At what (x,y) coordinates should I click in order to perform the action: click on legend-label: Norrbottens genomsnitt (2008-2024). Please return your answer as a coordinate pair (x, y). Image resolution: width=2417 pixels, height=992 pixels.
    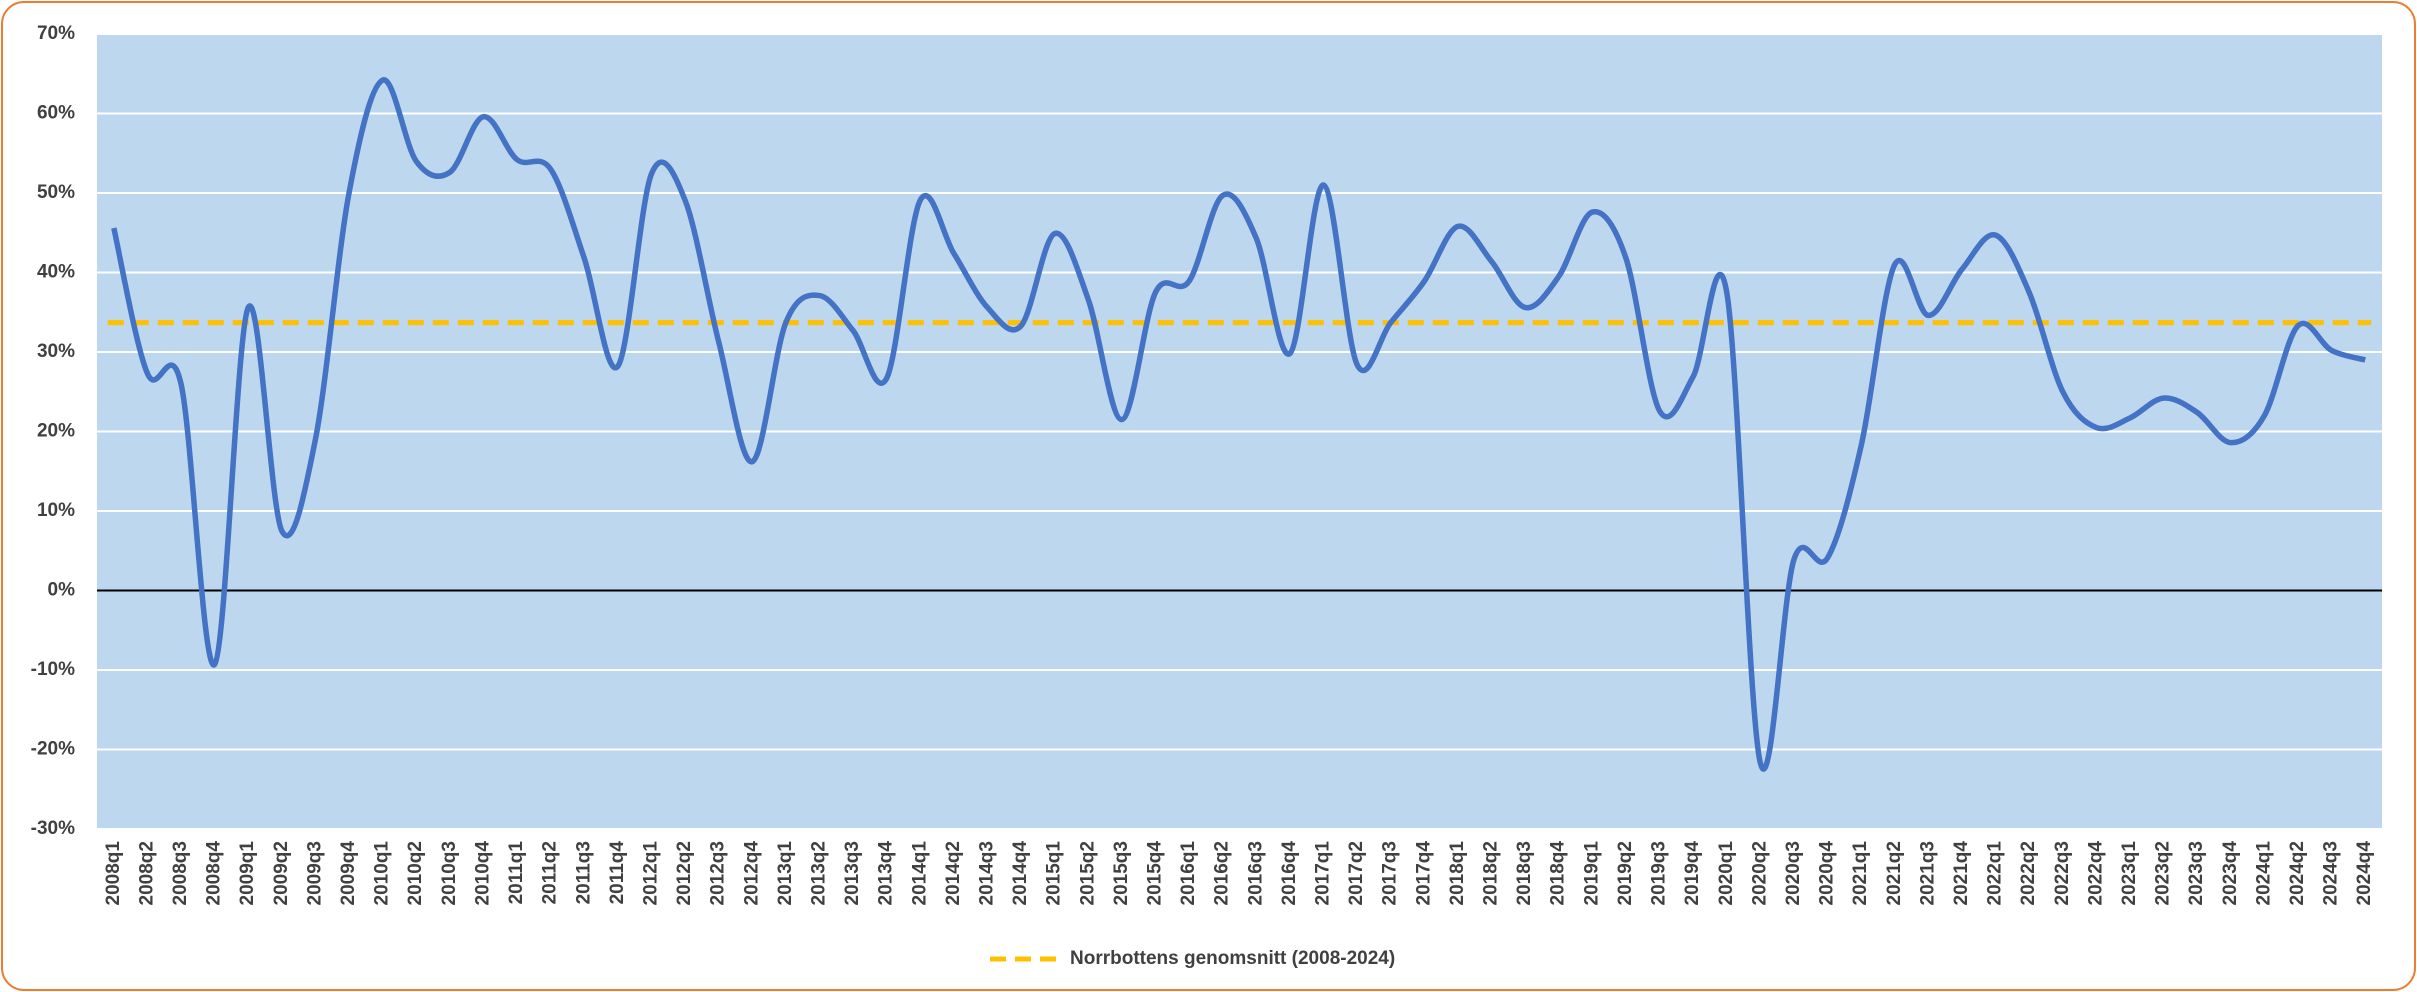
    Looking at the image, I should click on (1232, 958).